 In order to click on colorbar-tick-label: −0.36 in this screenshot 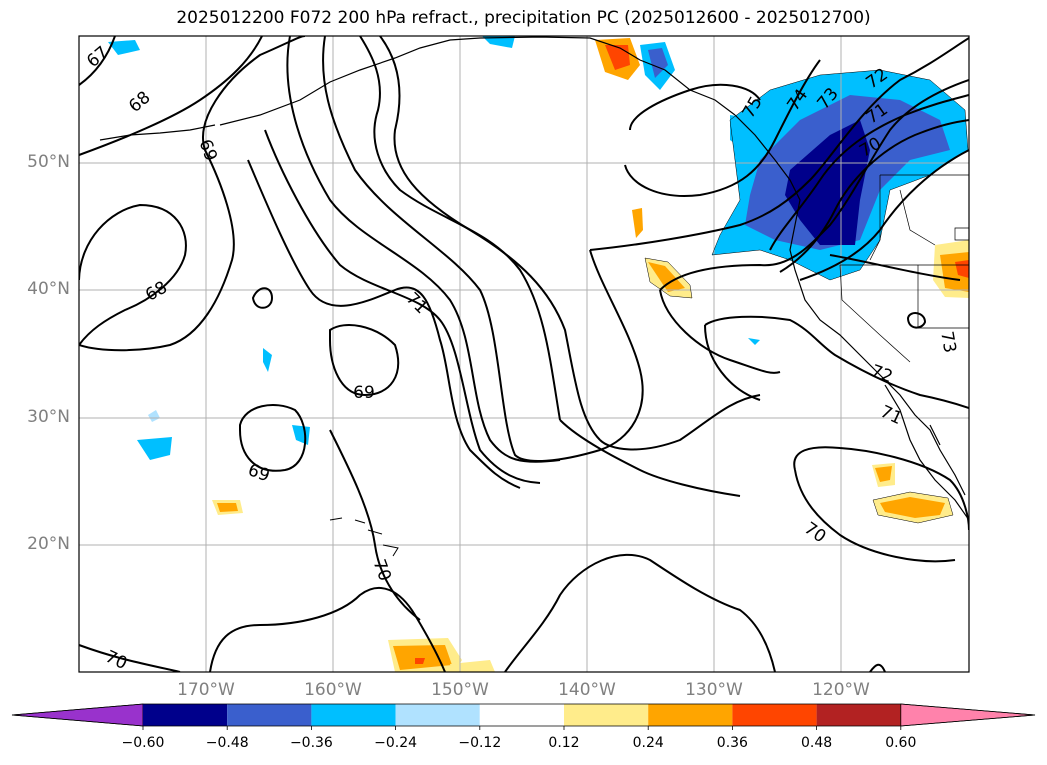, I will do `click(311, 743)`.